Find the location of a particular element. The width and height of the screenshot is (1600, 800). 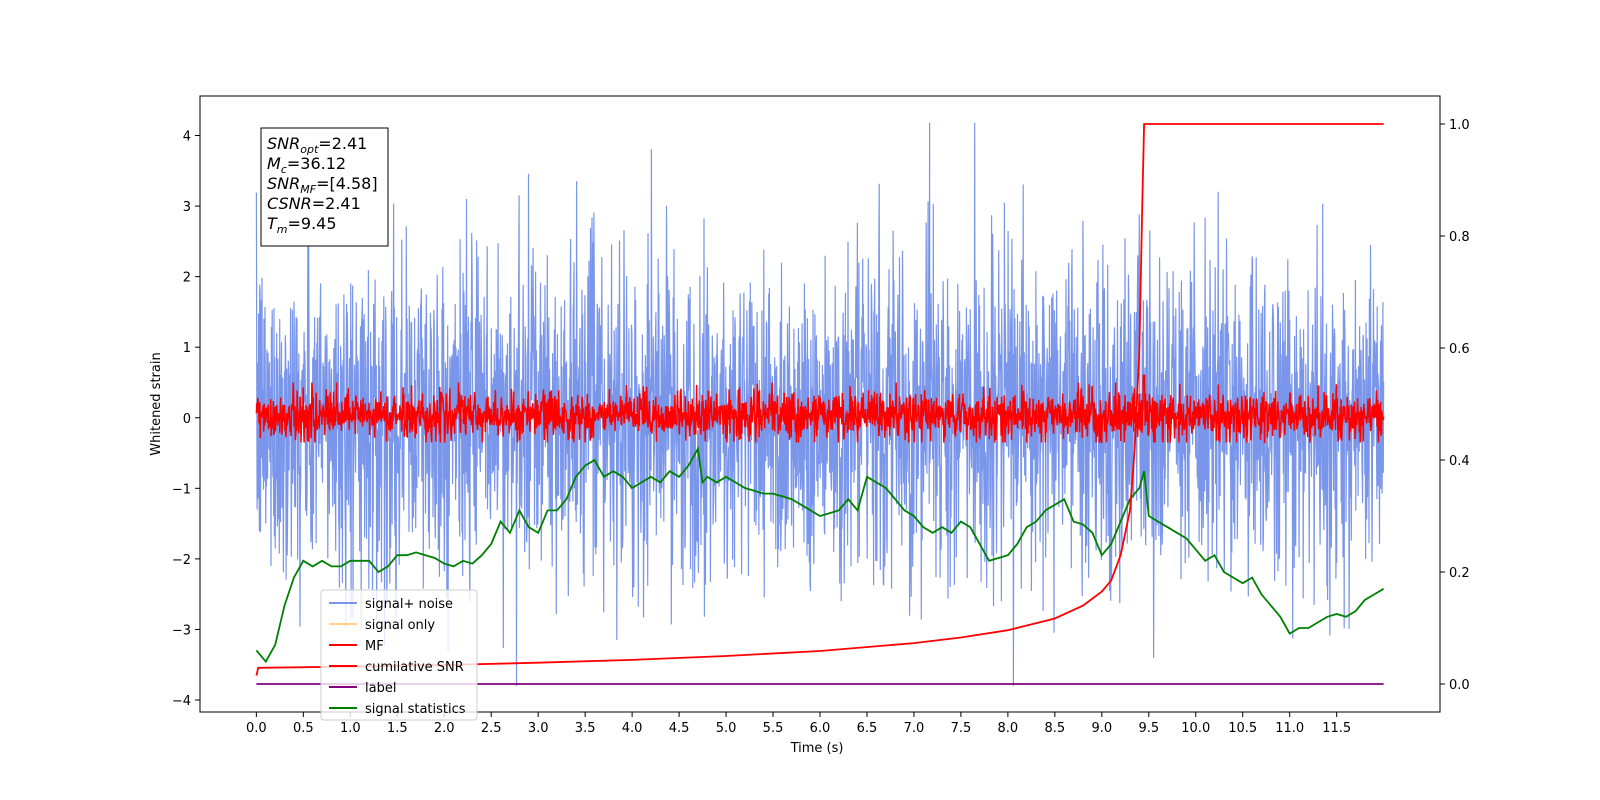

x-axis-label: Time (s) is located at coordinates (817, 748).